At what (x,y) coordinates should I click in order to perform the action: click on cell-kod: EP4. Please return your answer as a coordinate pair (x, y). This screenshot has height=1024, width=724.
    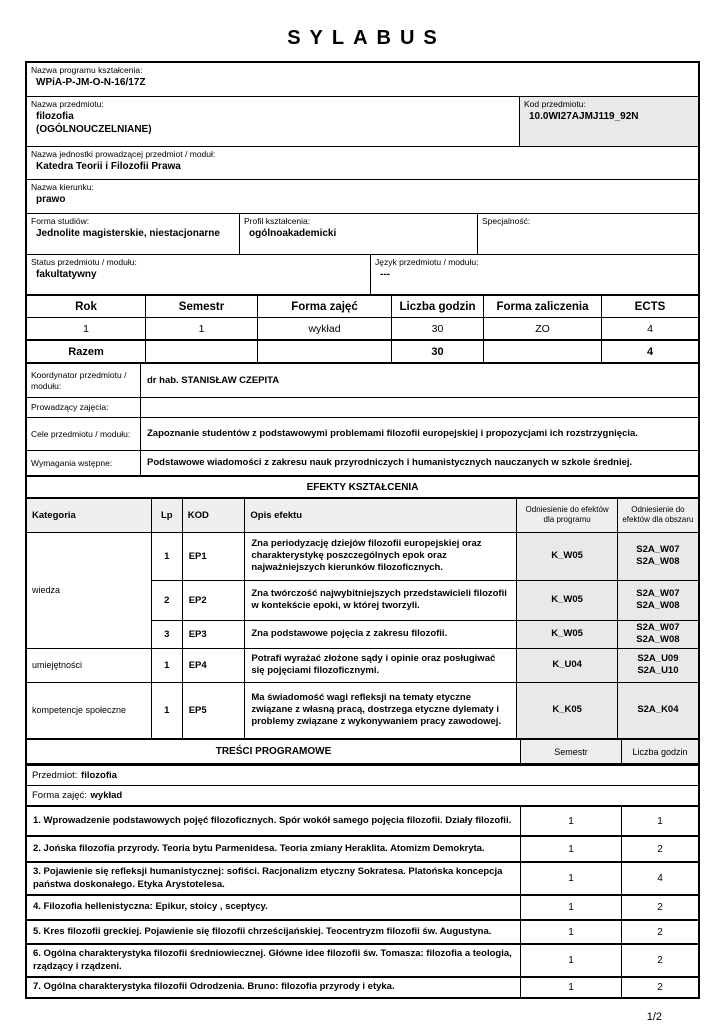
    Looking at the image, I should click on (213, 665).